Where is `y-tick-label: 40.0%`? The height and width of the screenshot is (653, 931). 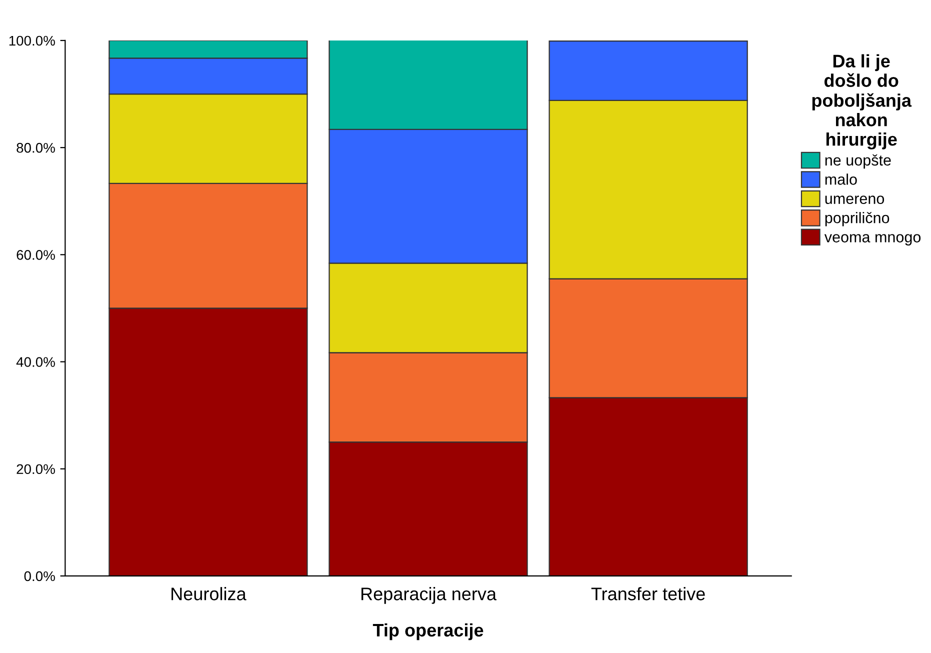
y-tick-label: 40.0% is located at coordinates (35, 362).